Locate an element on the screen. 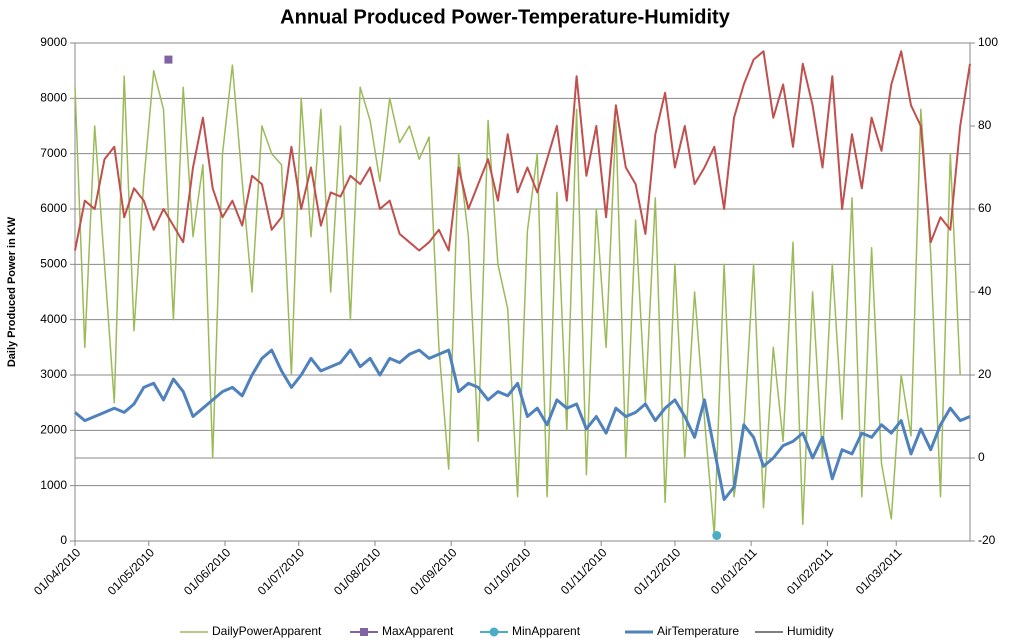 The image size is (1017, 641). x-tick-label: 01/08/2010 is located at coordinates (357, 571).